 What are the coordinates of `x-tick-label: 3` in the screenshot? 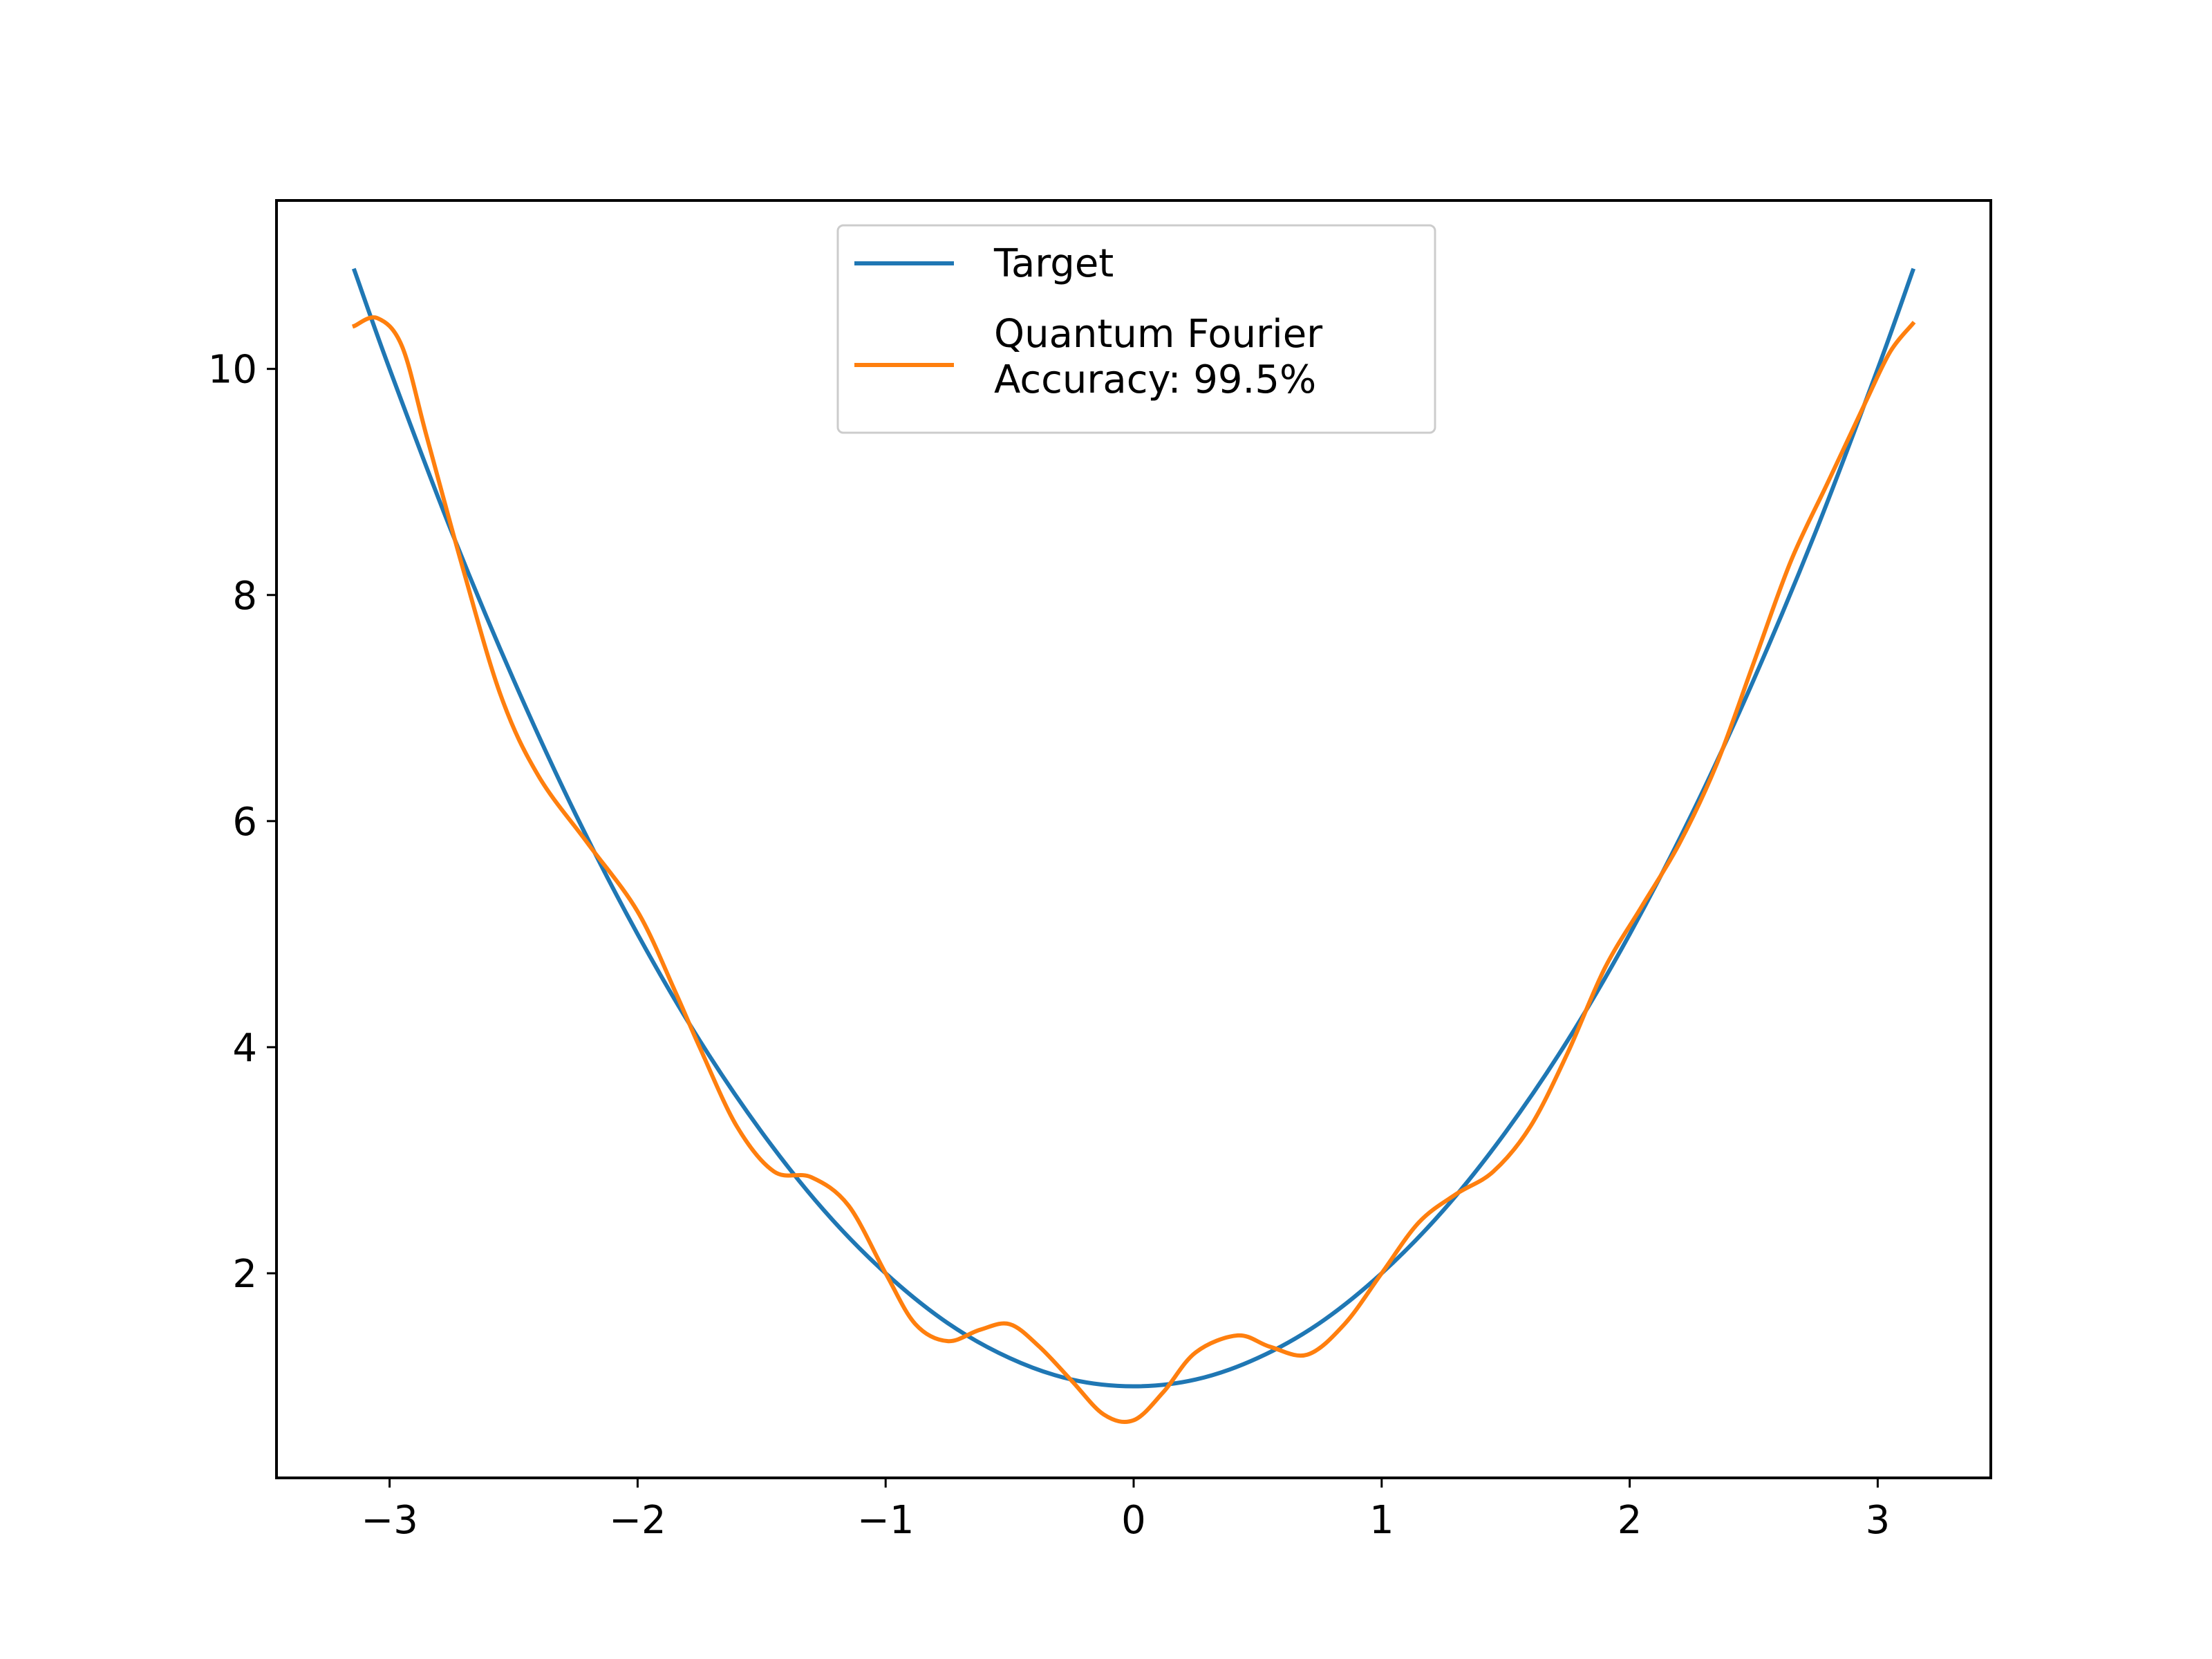 It's located at (1878, 1521).